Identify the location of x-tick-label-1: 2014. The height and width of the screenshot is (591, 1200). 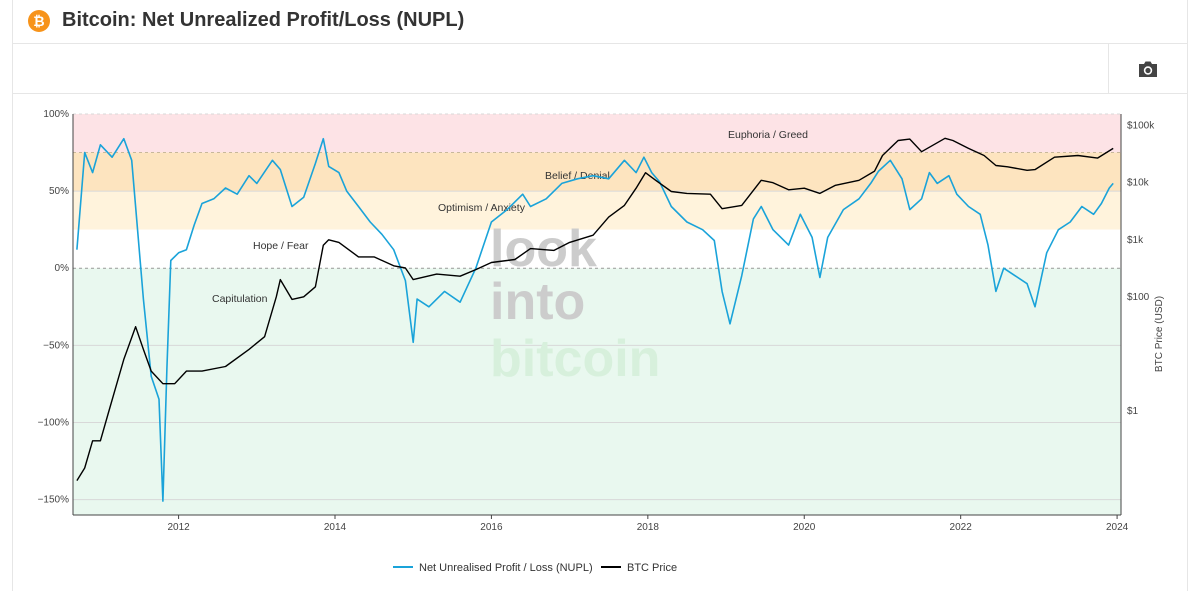
(335, 527).